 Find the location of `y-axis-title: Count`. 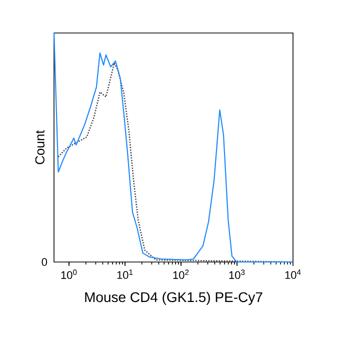

y-axis-title: Count is located at coordinates (39, 147).